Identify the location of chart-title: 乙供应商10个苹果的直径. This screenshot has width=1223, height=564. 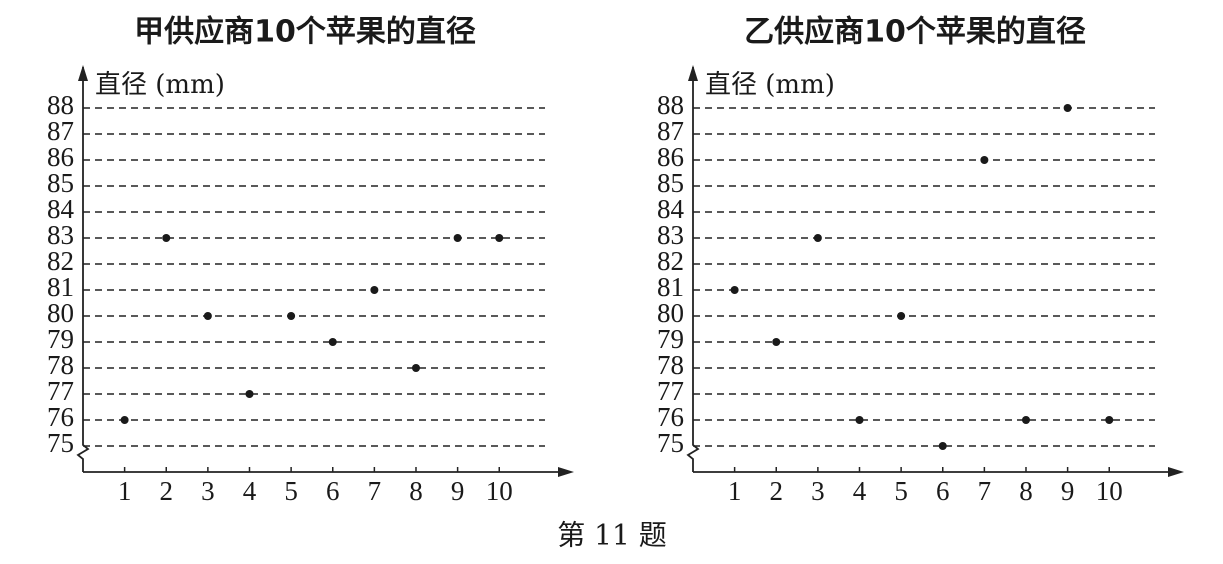
(915, 32).